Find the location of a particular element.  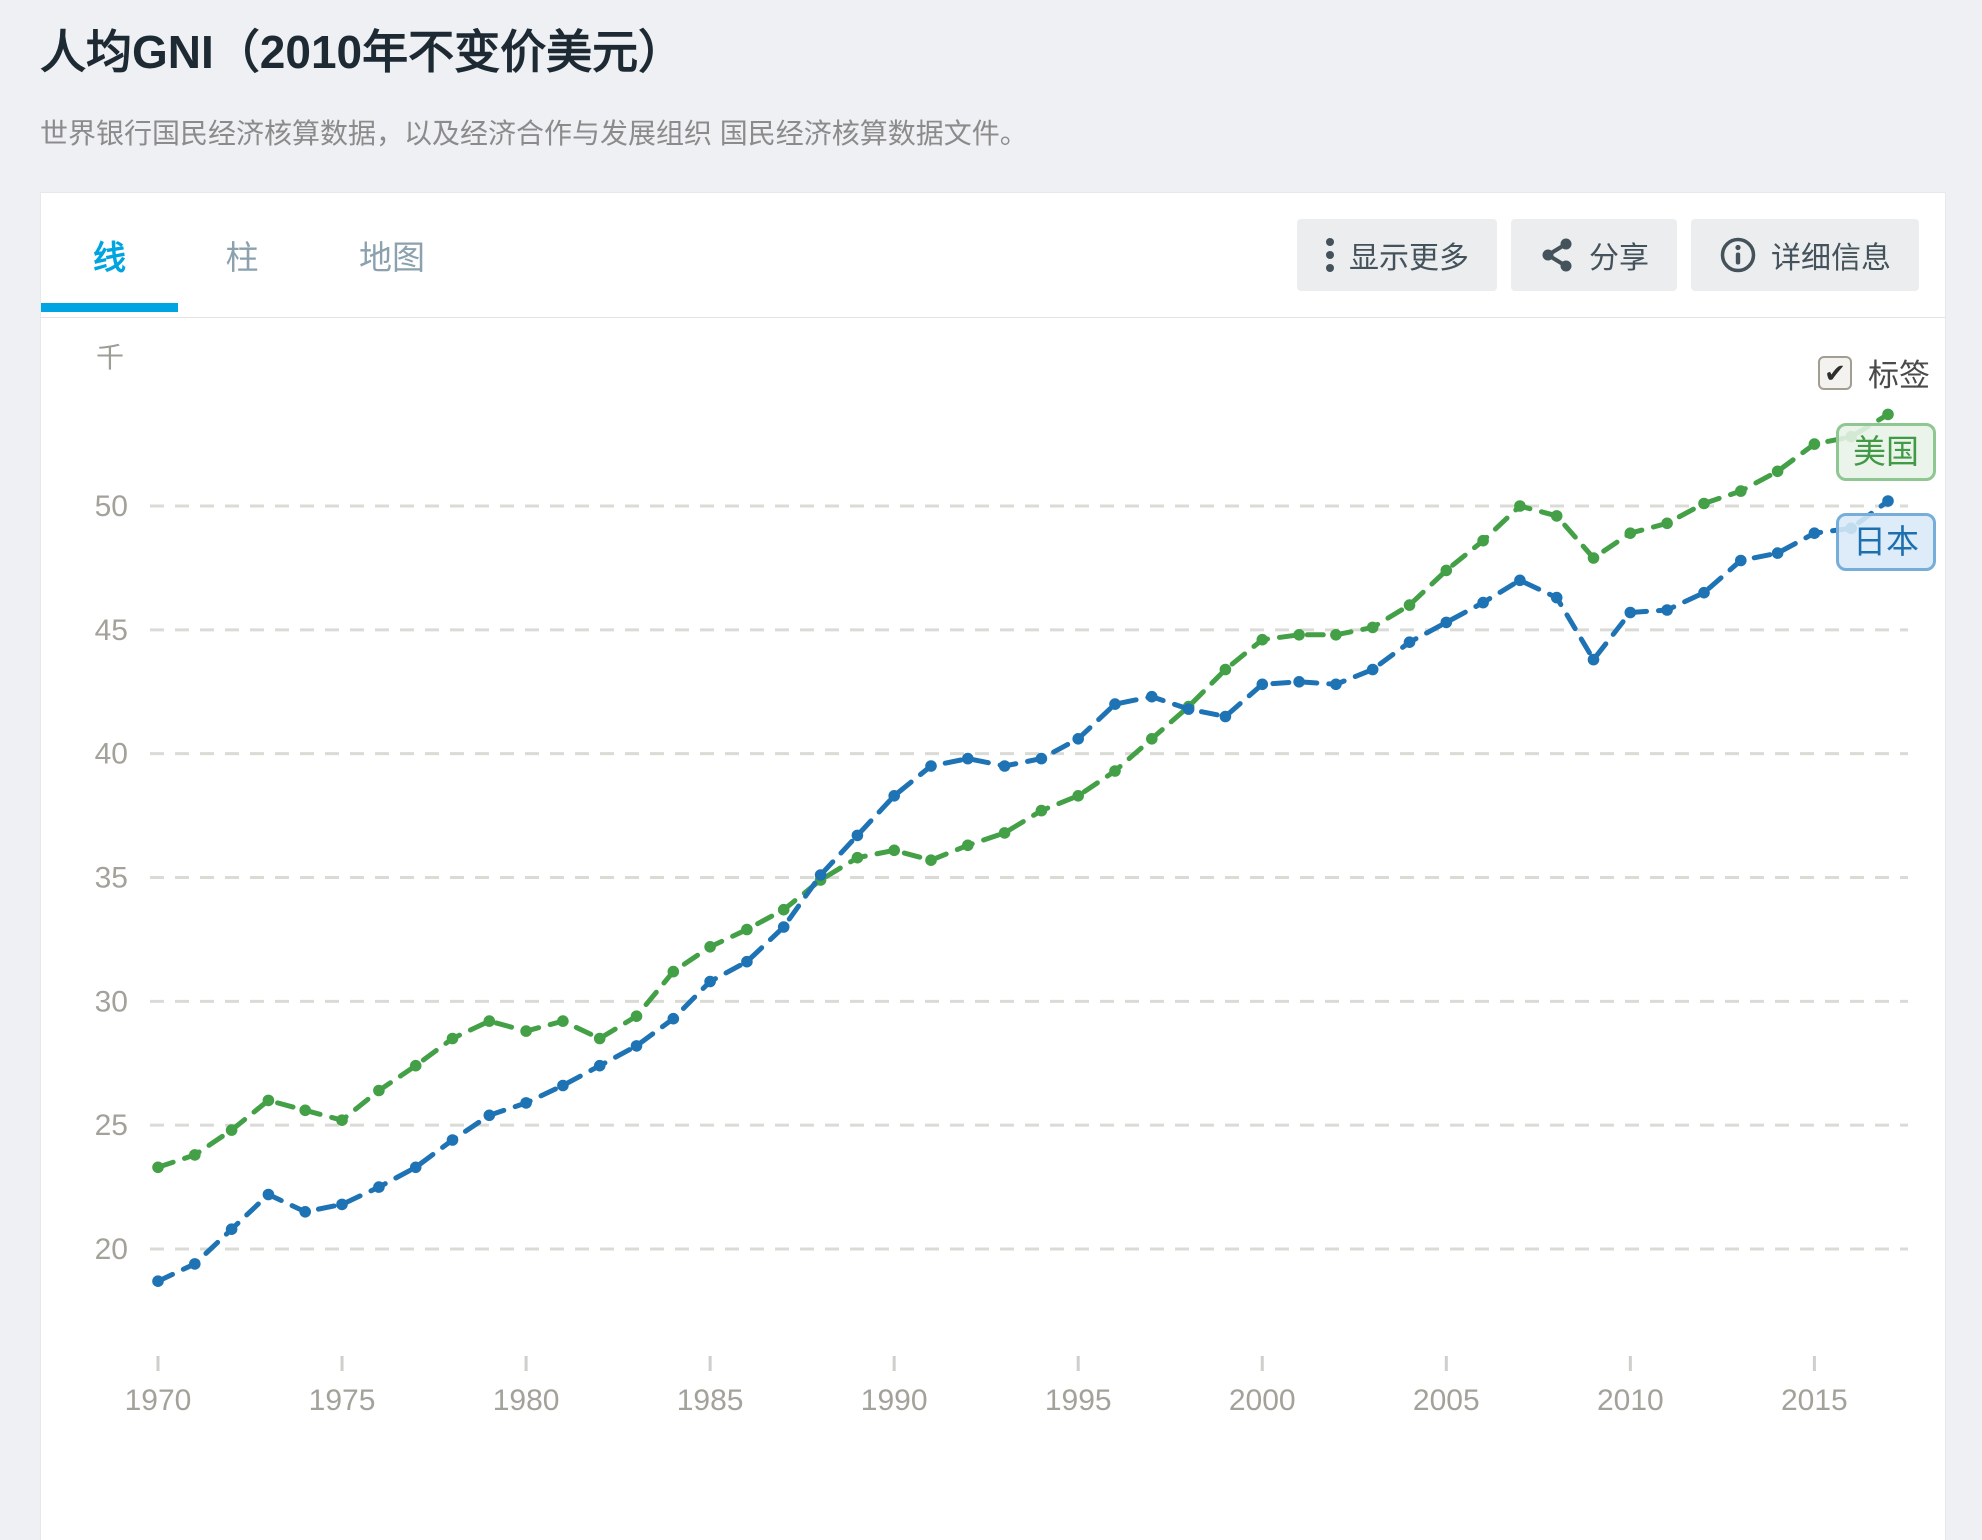

labels-checkbox: ✔ is located at coordinates (1835, 372).